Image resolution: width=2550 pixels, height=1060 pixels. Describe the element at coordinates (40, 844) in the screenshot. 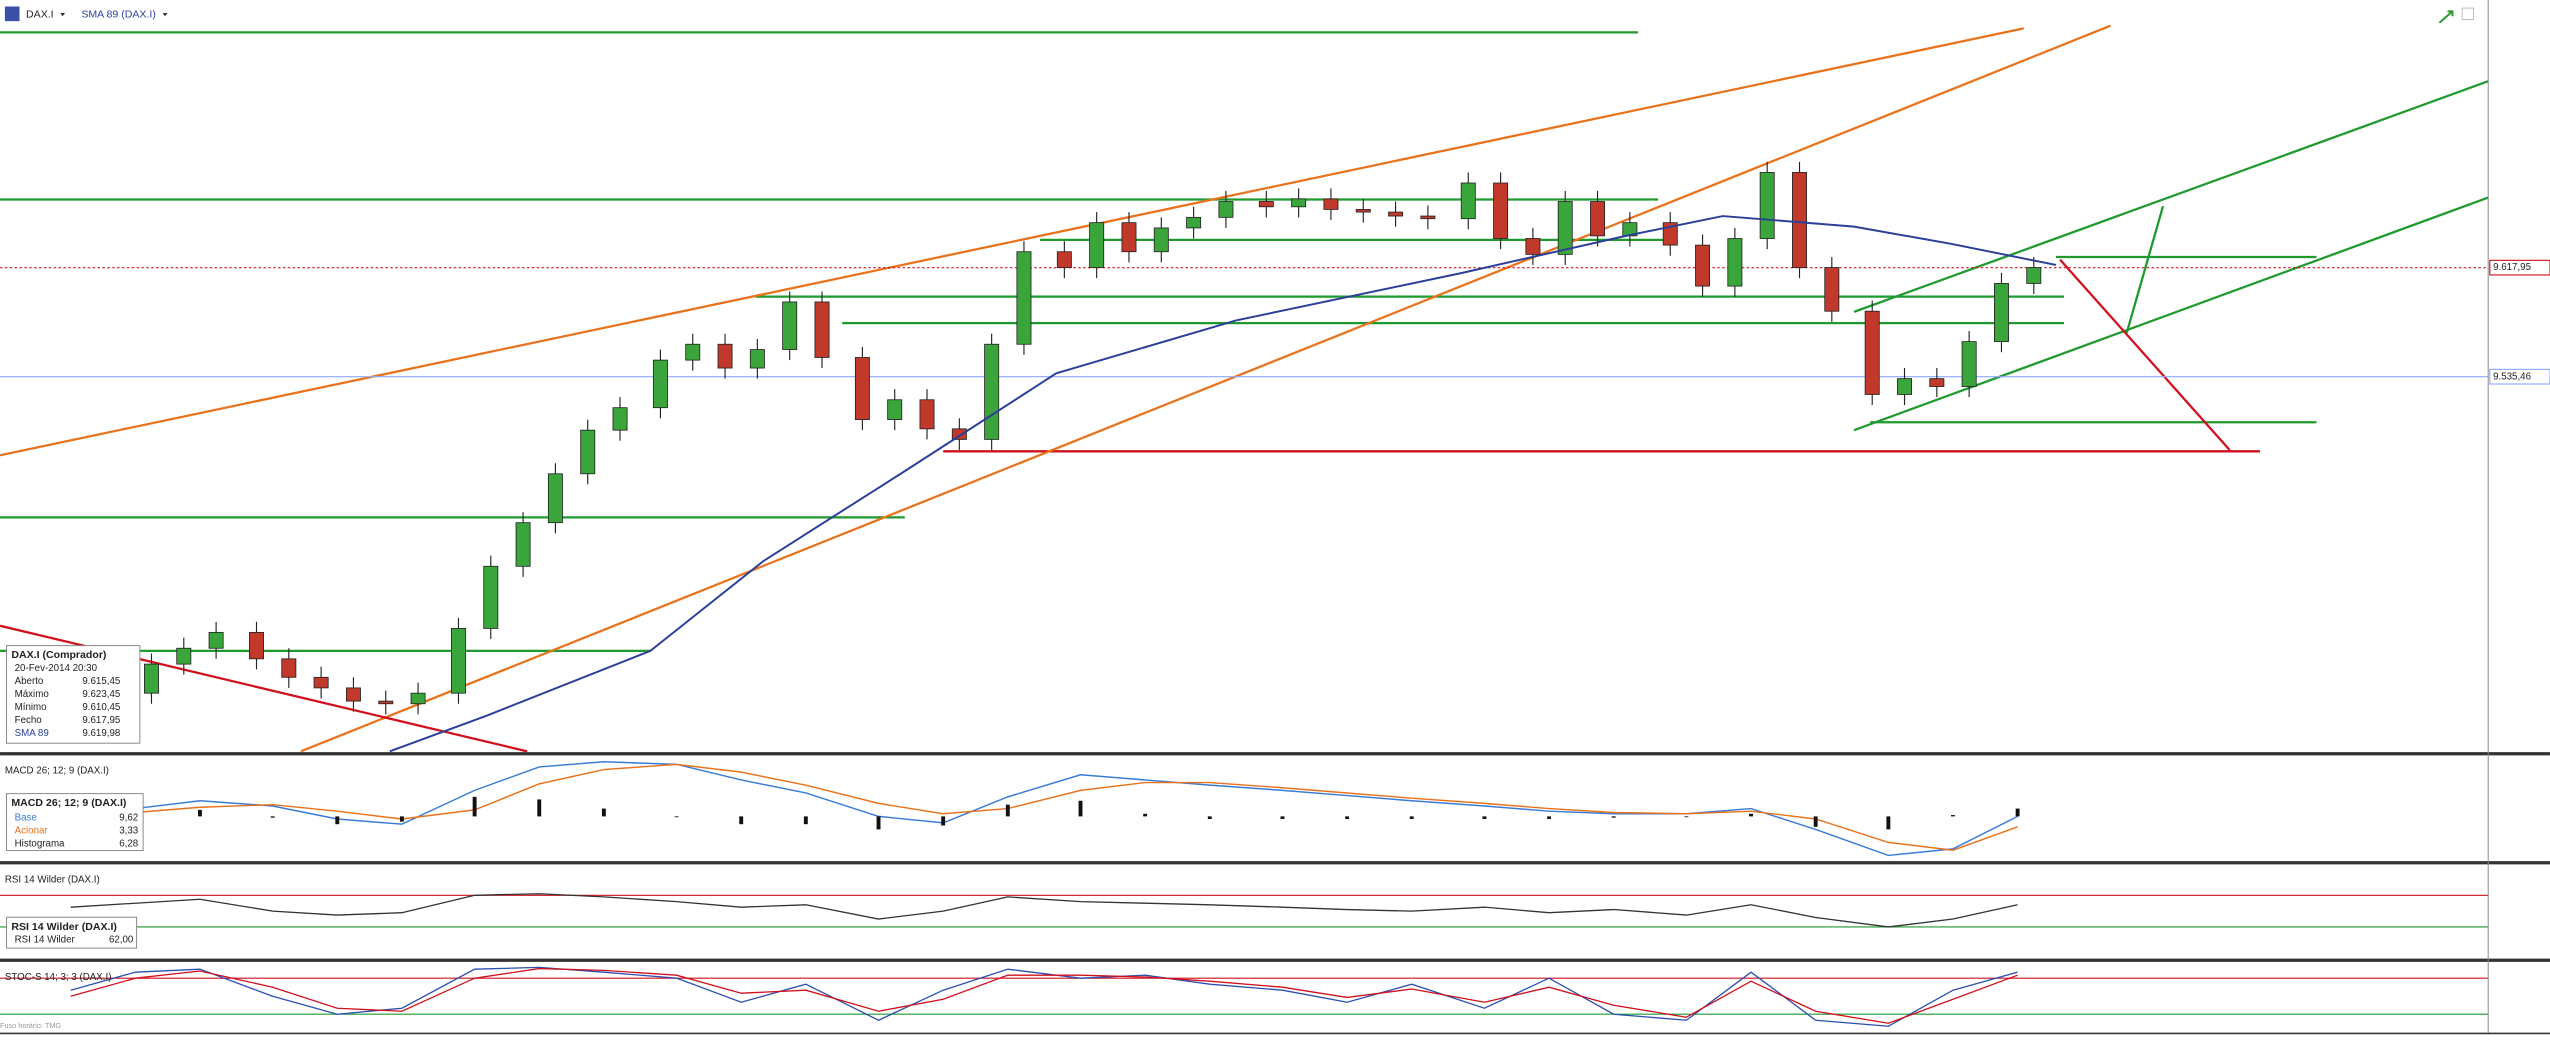

I see `legend-series-name: Histograma` at that location.